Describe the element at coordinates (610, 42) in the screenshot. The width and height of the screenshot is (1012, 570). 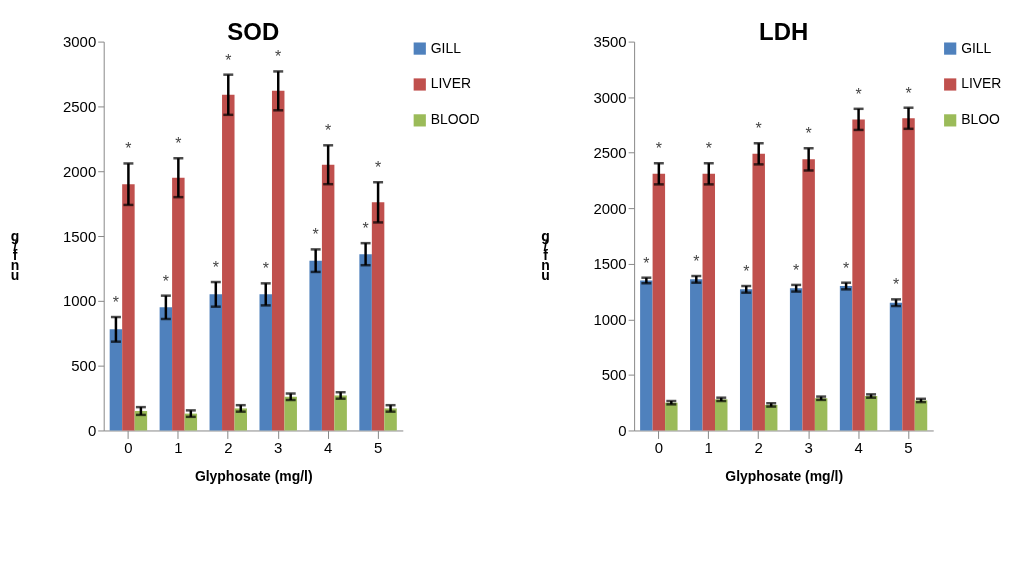
I see `y-tick-label: 3500` at that location.